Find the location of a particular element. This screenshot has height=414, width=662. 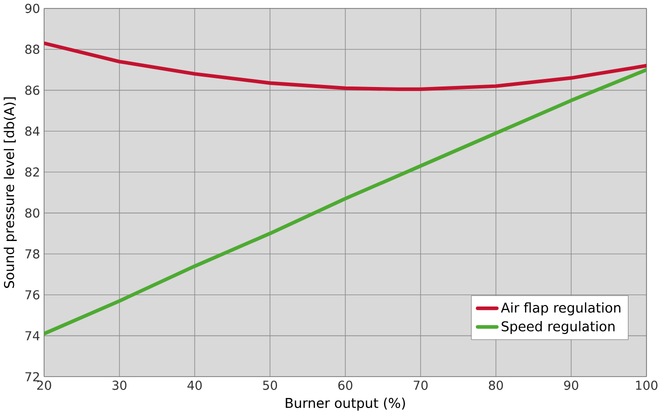

y-tick-label: 74 is located at coordinates (32, 335).